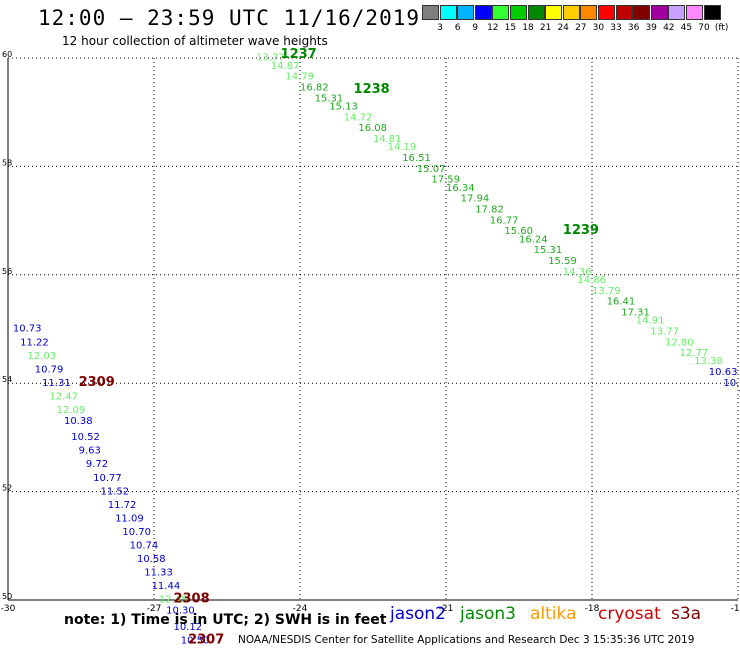 Image resolution: width=740 pixels, height=650 pixels. Describe the element at coordinates (475, 28) in the screenshot. I see `color-scale-label: 9` at that location.